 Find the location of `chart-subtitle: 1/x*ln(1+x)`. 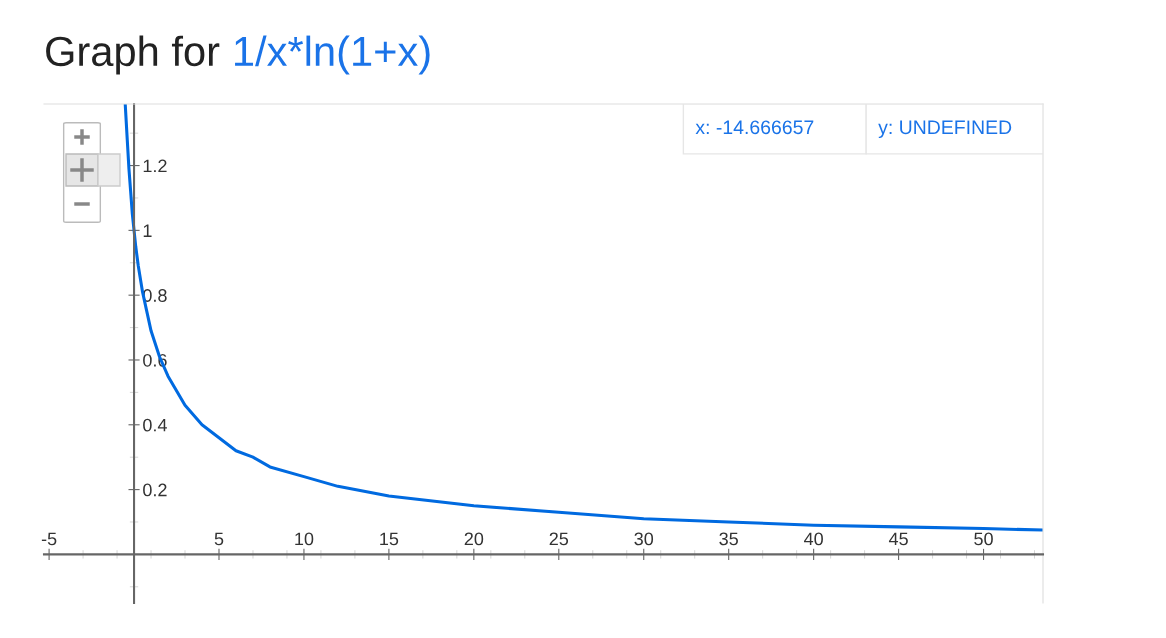

chart-subtitle: 1/x*ln(1+x) is located at coordinates (332, 55).